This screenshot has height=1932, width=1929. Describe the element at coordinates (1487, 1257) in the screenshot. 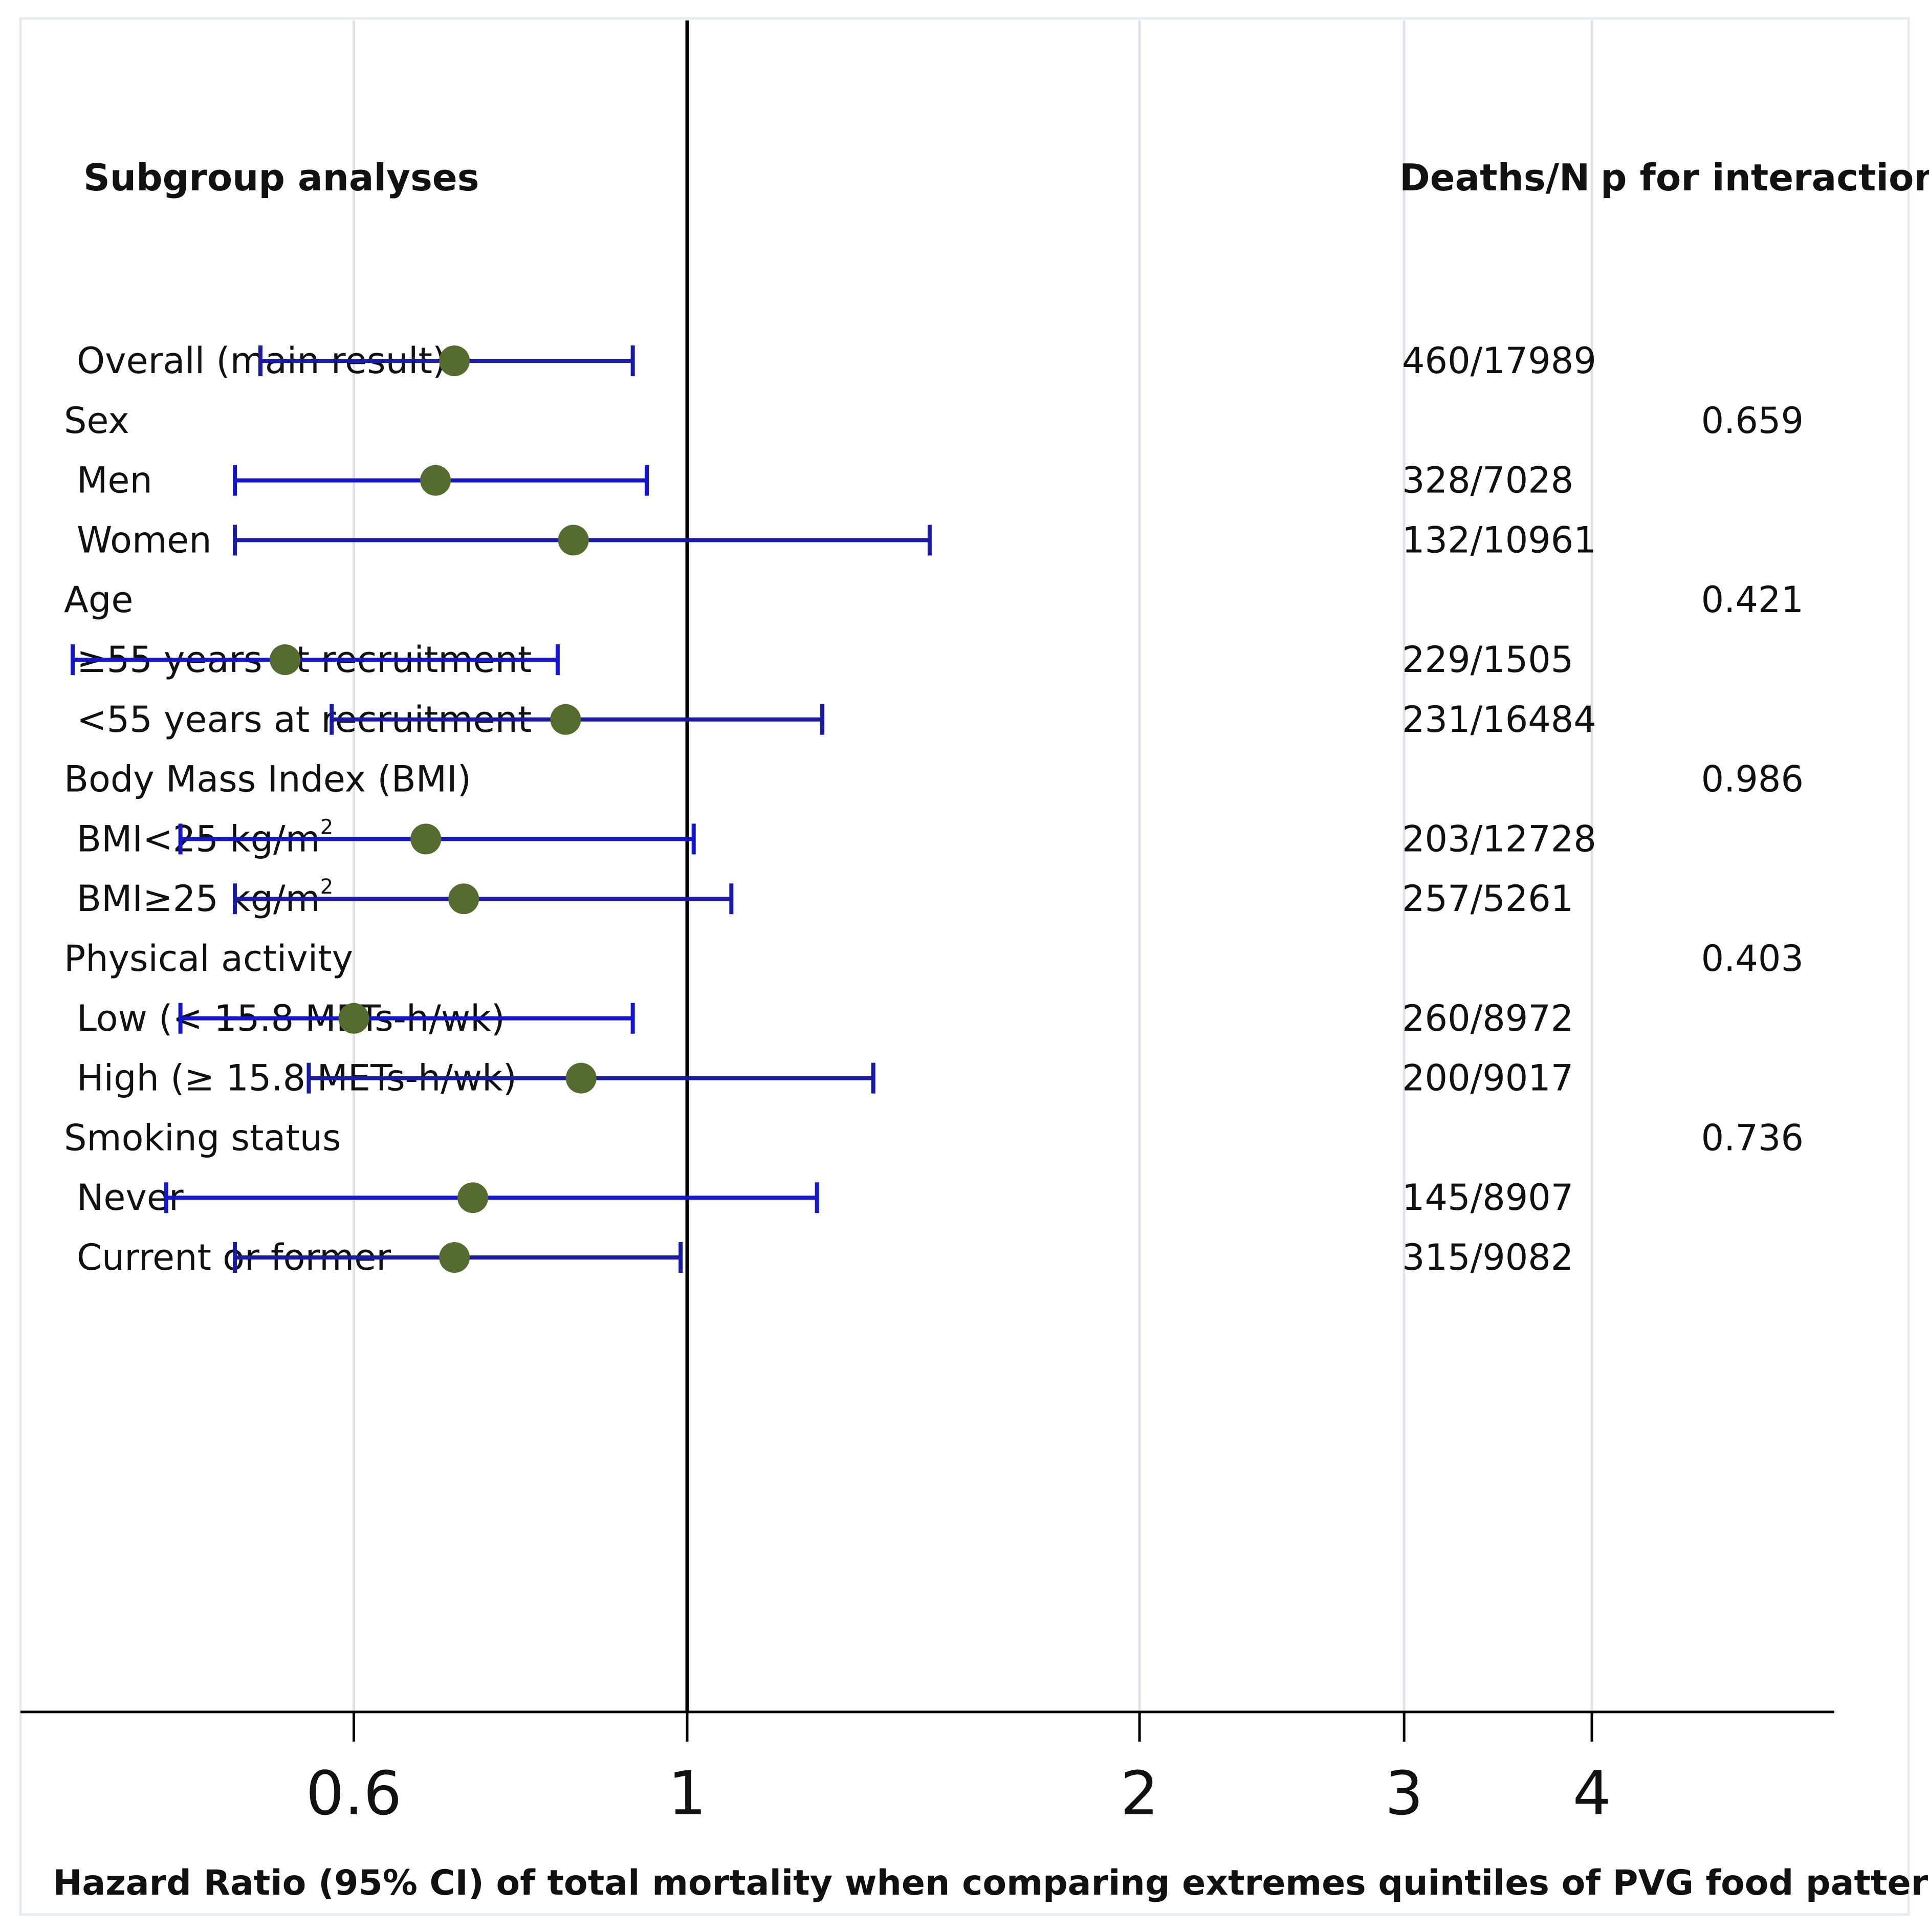

I see `deaths-n-value: 315/9082` at that location.